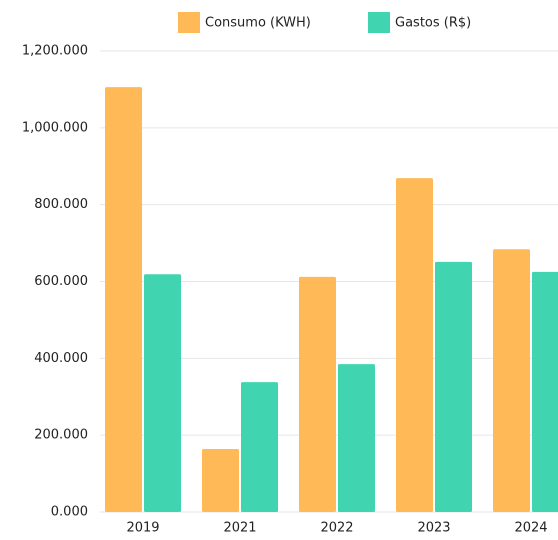  Describe the element at coordinates (433, 528) in the screenshot. I see `x-tick-label: 2023` at that location.